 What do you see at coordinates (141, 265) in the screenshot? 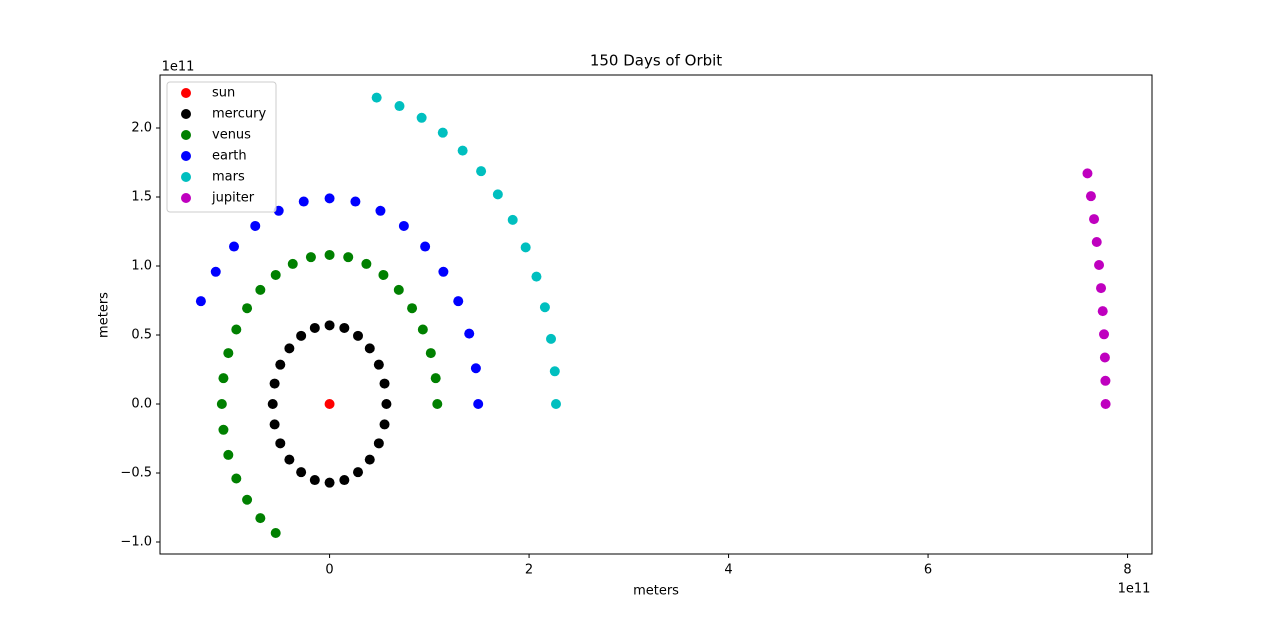
I see `y-tick-label: 1.0` at bounding box center [141, 265].